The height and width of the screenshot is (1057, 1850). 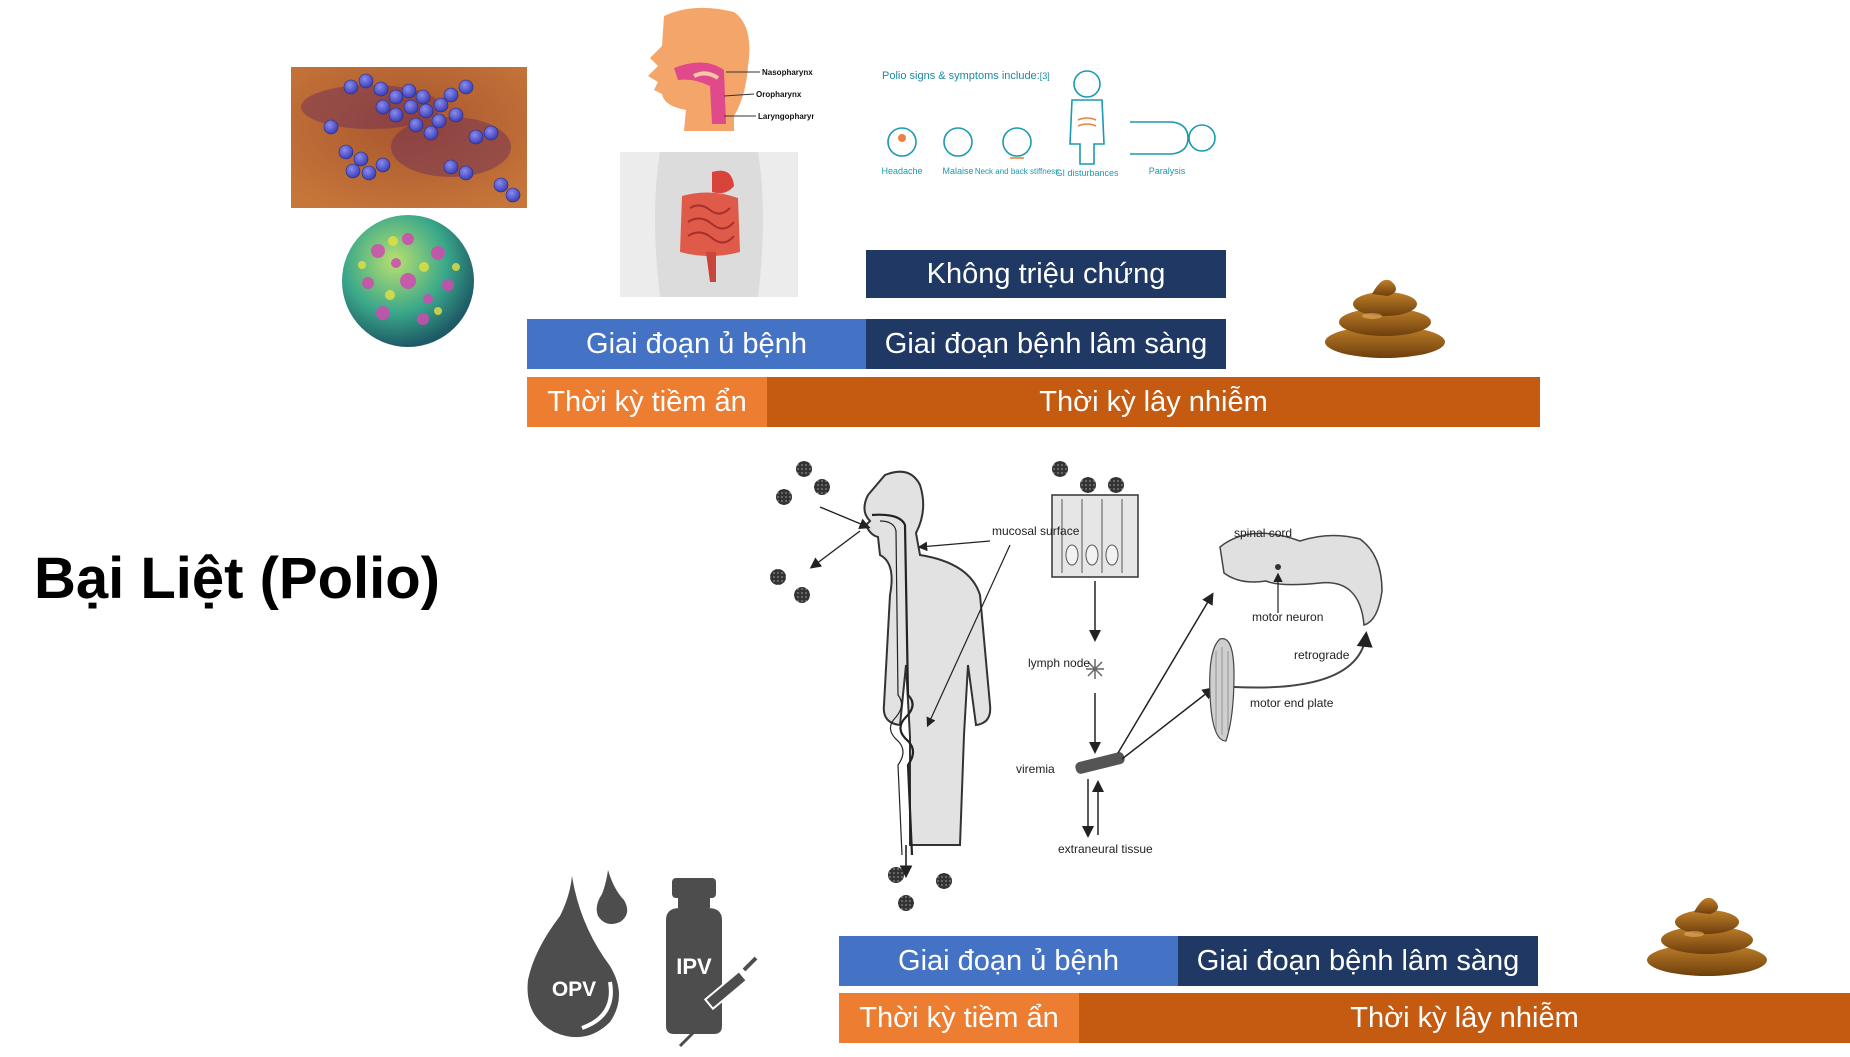 I want to click on laryngopharynx-label: Laryngopharynx, so click(x=786, y=116).